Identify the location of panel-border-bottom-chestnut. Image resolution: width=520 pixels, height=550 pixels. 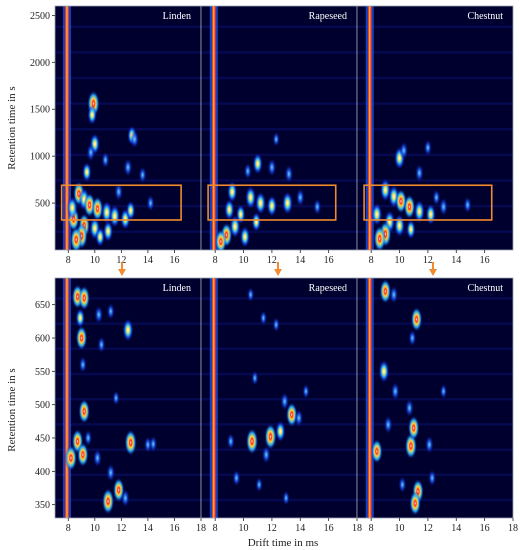
(435, 398).